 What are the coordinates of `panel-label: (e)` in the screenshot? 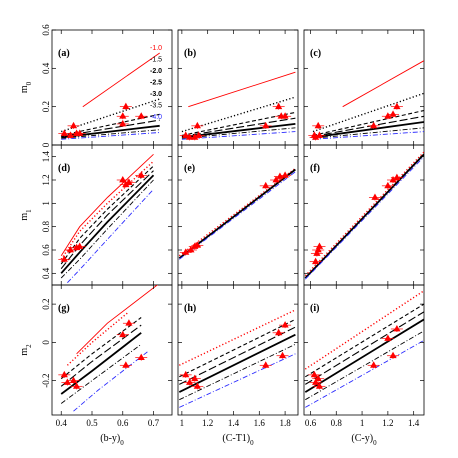 It's located at (189, 168).